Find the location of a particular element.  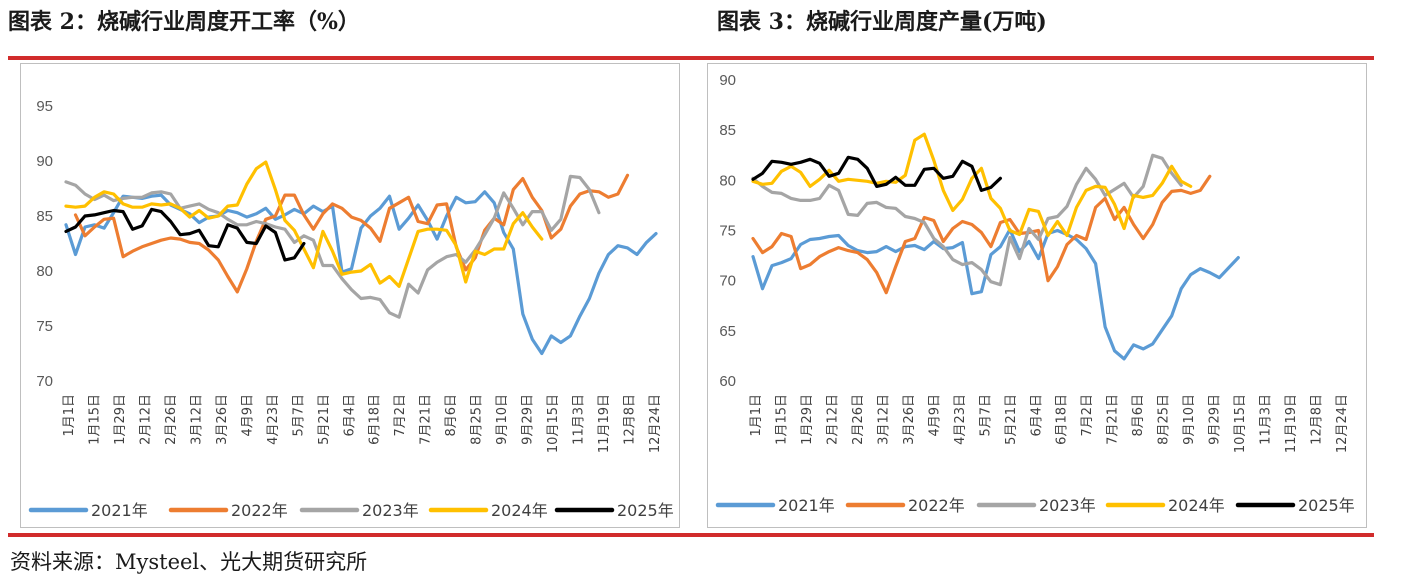

y-tick-label: 60 is located at coordinates (727, 381).